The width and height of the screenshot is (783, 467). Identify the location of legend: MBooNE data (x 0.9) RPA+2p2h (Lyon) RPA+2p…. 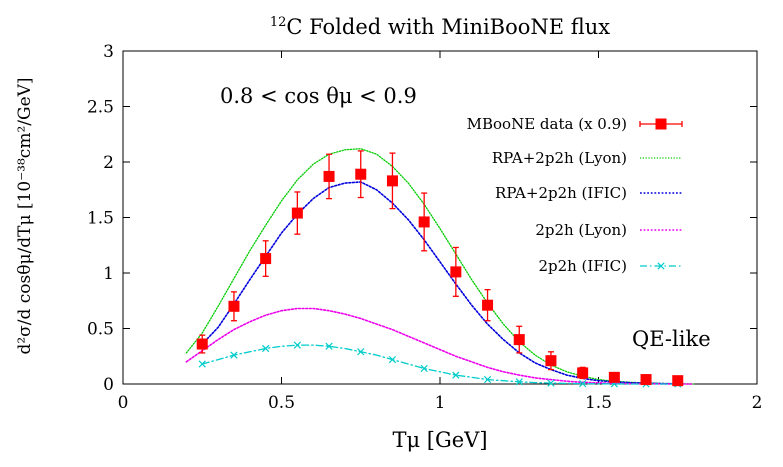
(575, 195).